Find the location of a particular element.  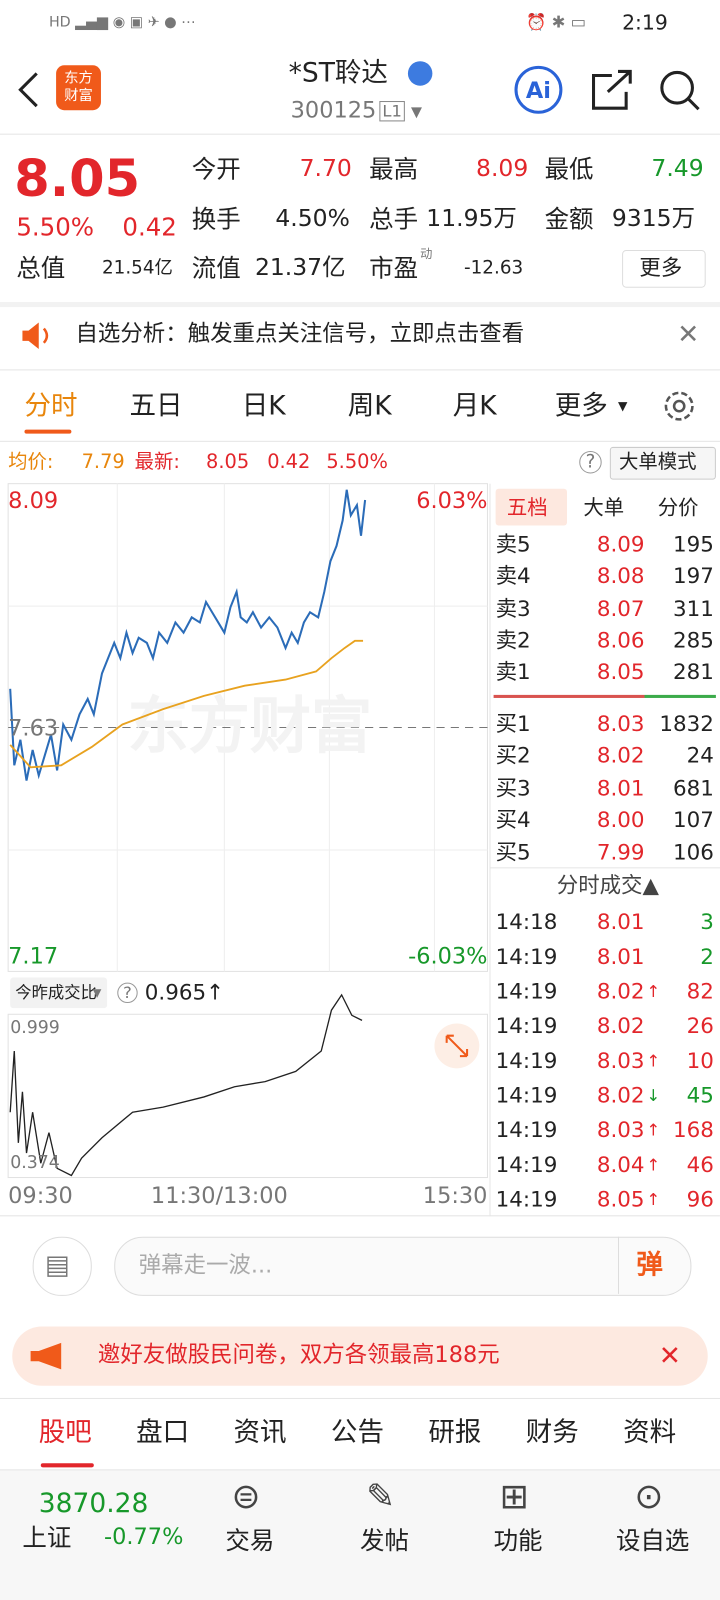

ratio-low: 0.374 is located at coordinates (35, 1162).